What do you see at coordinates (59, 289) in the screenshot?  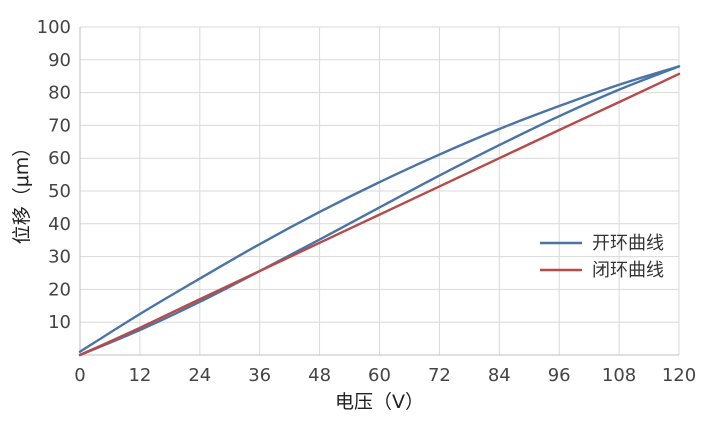 I see `y-tick-label: 20` at bounding box center [59, 289].